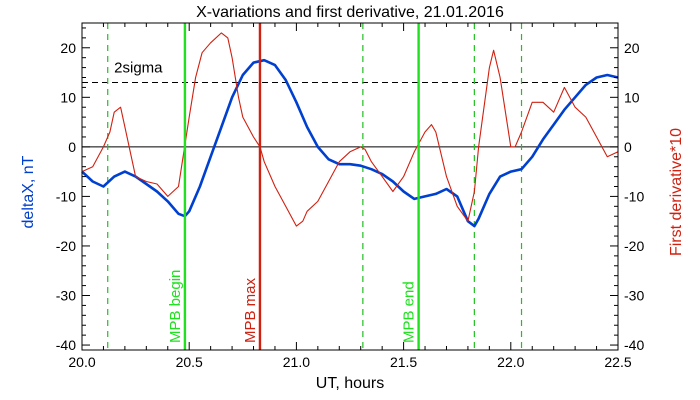 Image resolution: width=700 pixels, height=400 pixels. What do you see at coordinates (634, 296) in the screenshot?
I see `y-tick-label-right-5: -30` at bounding box center [634, 296].